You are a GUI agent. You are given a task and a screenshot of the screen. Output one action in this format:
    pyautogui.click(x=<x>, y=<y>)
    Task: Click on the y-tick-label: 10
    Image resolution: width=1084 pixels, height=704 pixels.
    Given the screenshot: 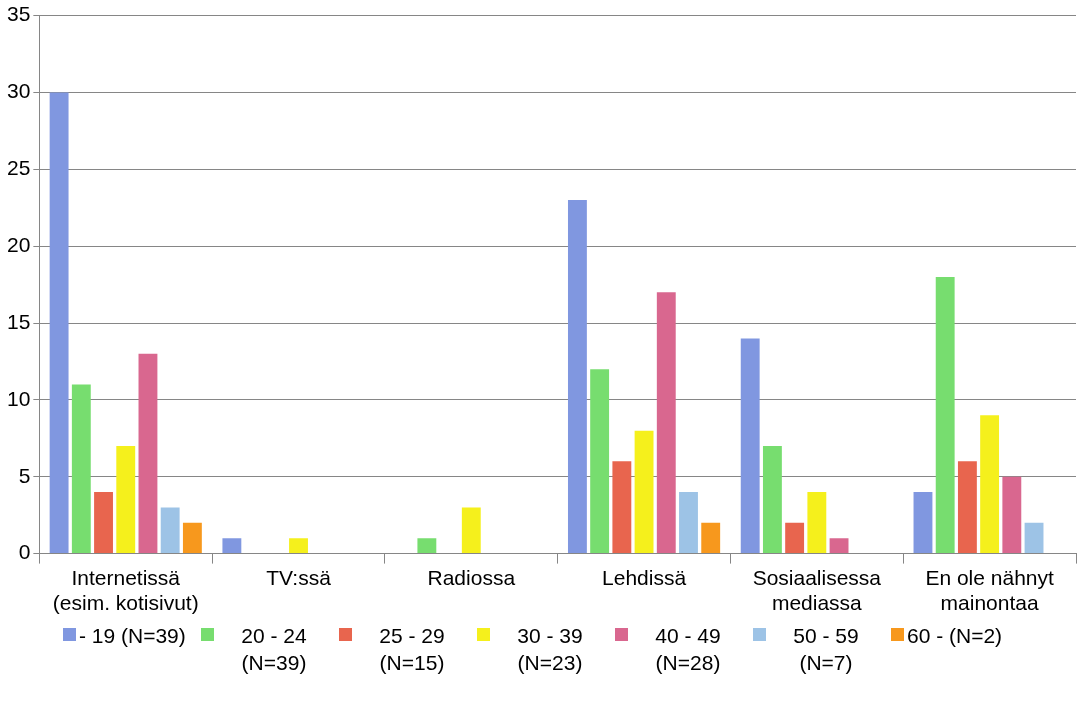 What is the action you would take?
    pyautogui.click(x=19, y=398)
    